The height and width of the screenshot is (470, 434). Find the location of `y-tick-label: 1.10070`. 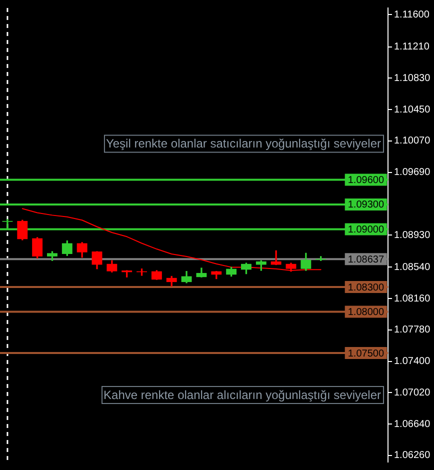

y-tick-label: 1.10070 is located at coordinates (412, 141).